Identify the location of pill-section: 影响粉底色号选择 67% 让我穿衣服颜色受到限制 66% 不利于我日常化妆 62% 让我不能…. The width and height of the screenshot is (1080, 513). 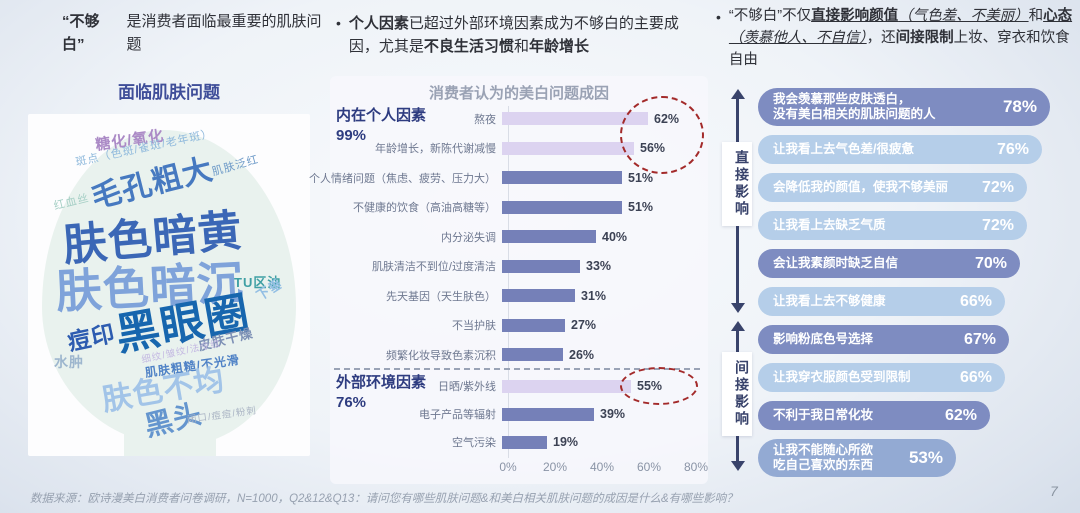
(904, 401).